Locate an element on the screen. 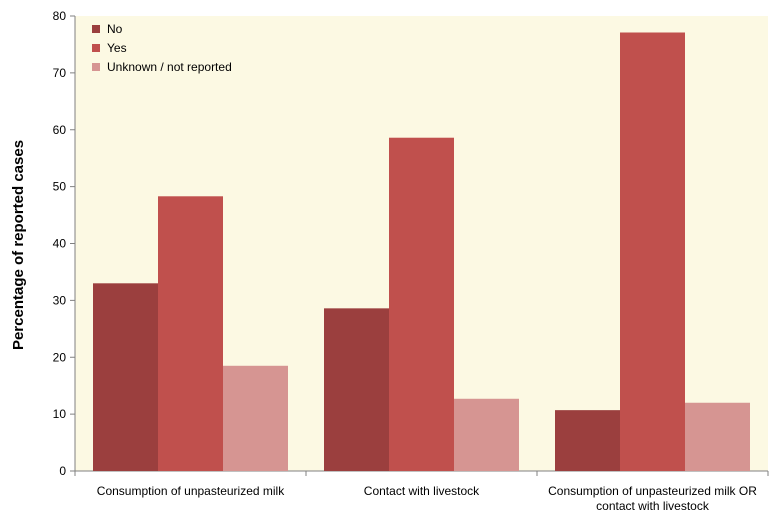 The width and height of the screenshot is (770, 513). y-tick-label: 70 is located at coordinates (60, 73).